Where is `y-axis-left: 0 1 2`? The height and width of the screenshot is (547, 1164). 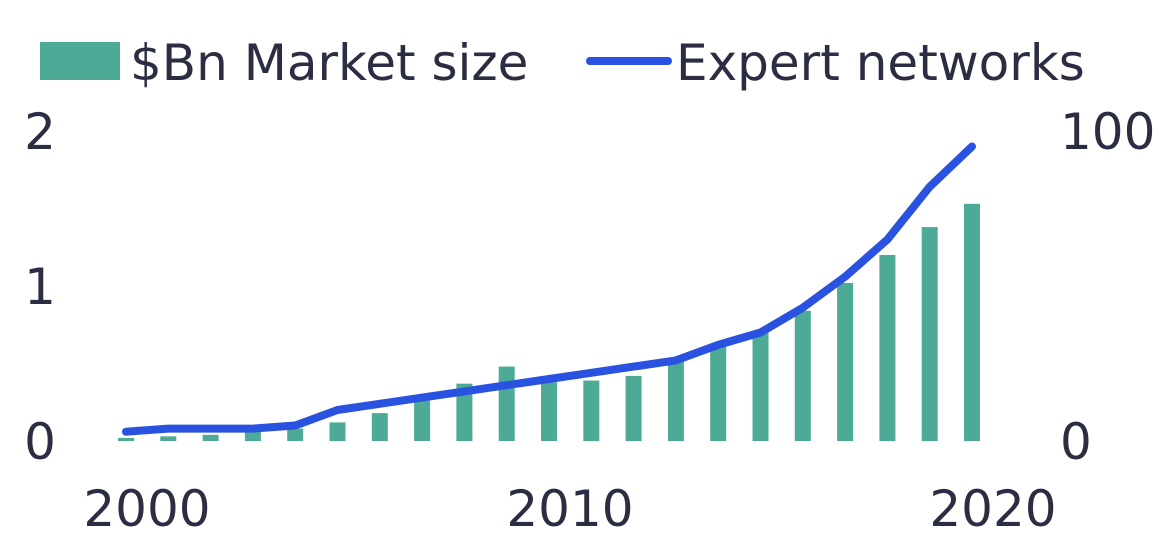
y-axis-left: 0 1 2 is located at coordinates (40, 287).